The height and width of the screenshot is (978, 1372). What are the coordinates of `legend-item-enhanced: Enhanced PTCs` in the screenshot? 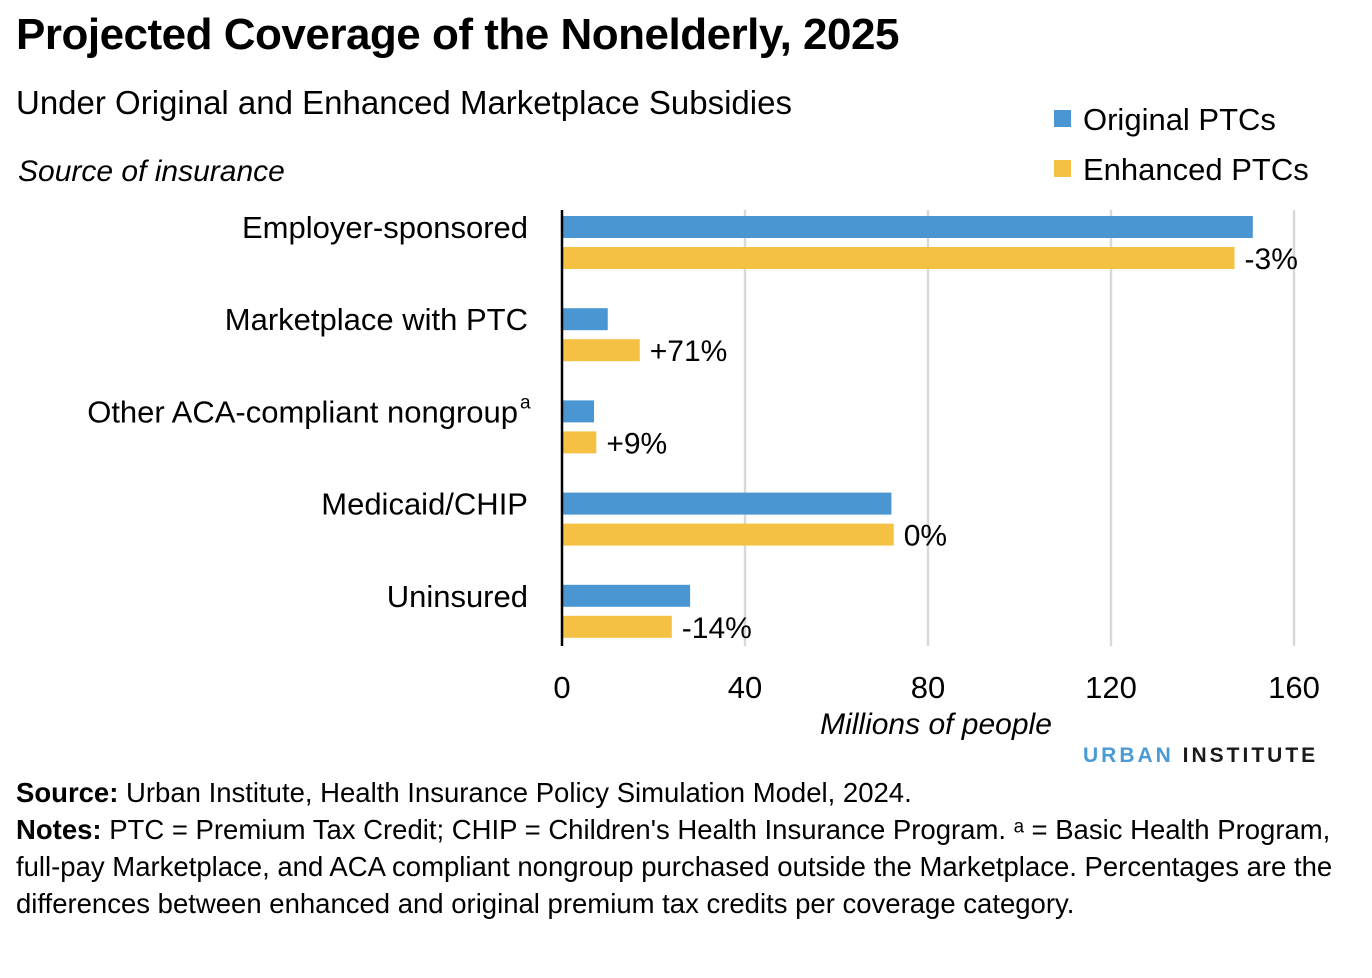 It's located at (1181, 170).